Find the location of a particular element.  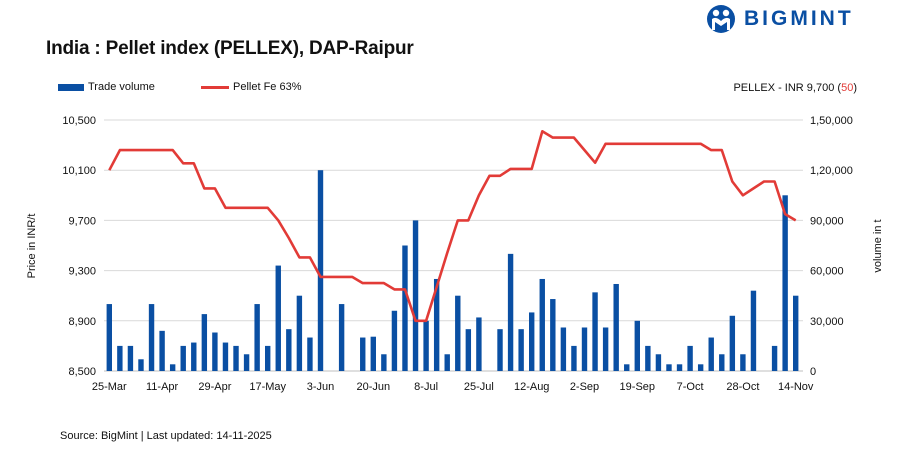

x-tick: 19-Sep is located at coordinates (637, 387).